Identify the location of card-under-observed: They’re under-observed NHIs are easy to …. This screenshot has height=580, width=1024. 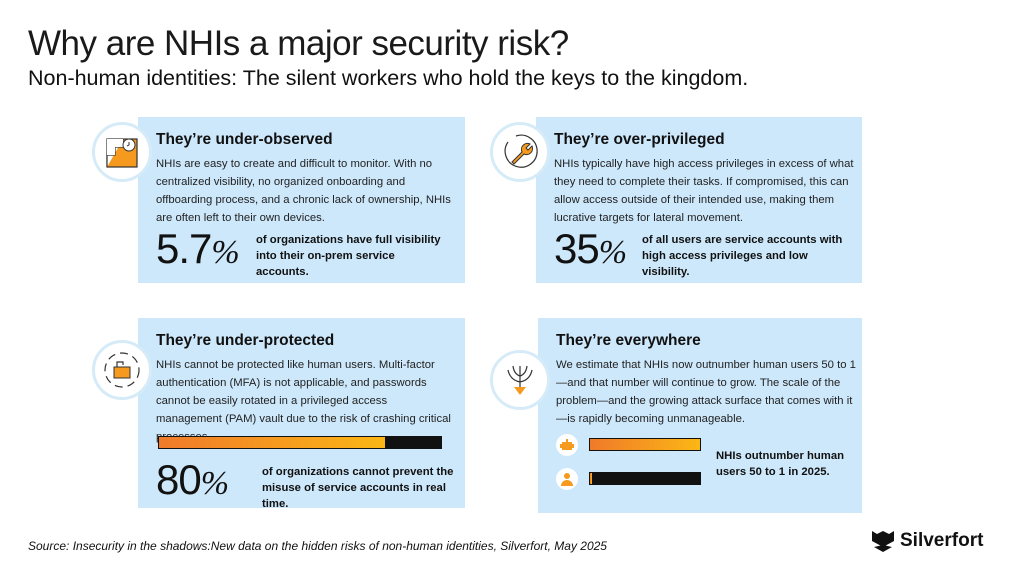
(301, 200).